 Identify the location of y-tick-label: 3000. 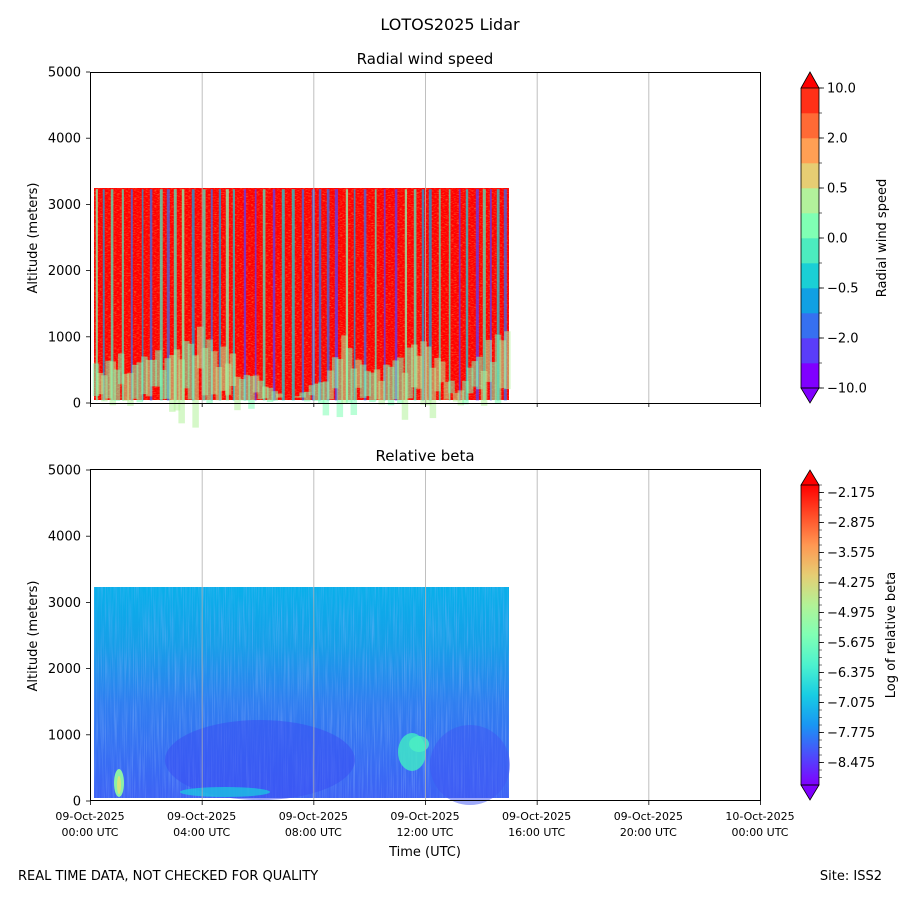
(64, 205).